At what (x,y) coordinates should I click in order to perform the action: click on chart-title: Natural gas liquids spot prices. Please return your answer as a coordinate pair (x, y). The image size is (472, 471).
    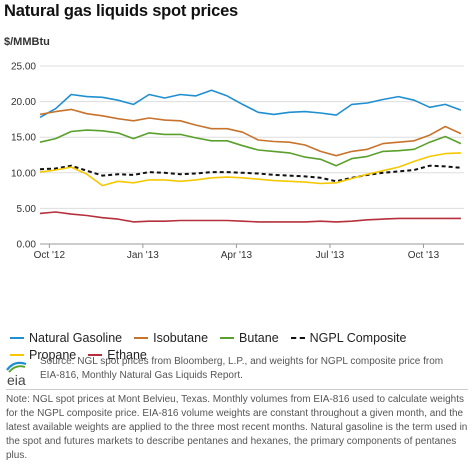
    Looking at the image, I should click on (121, 11).